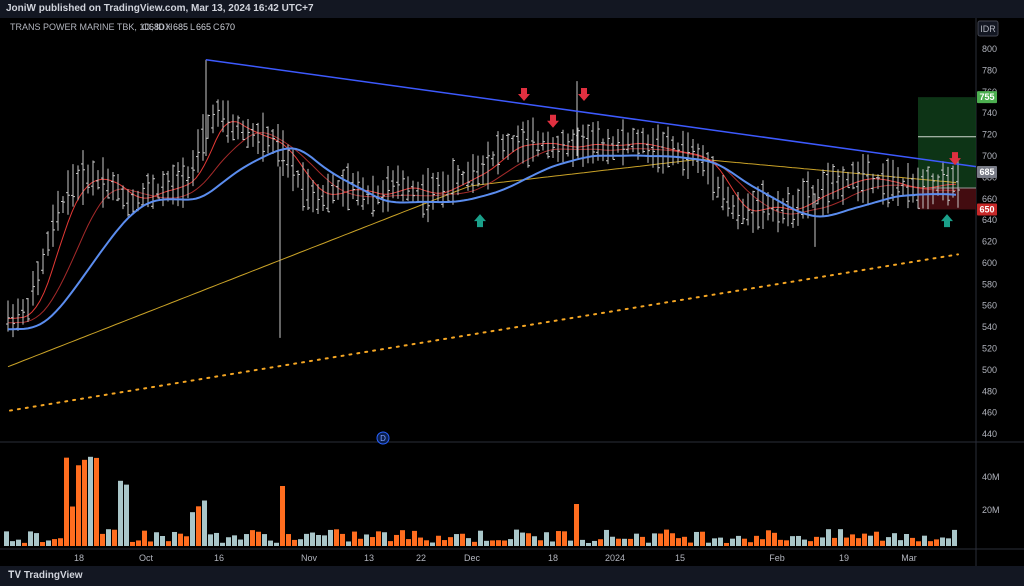  What do you see at coordinates (188, 27) in the screenshot?
I see `legend-ohlc: O 680 H 685 L 665 C 670` at bounding box center [188, 27].